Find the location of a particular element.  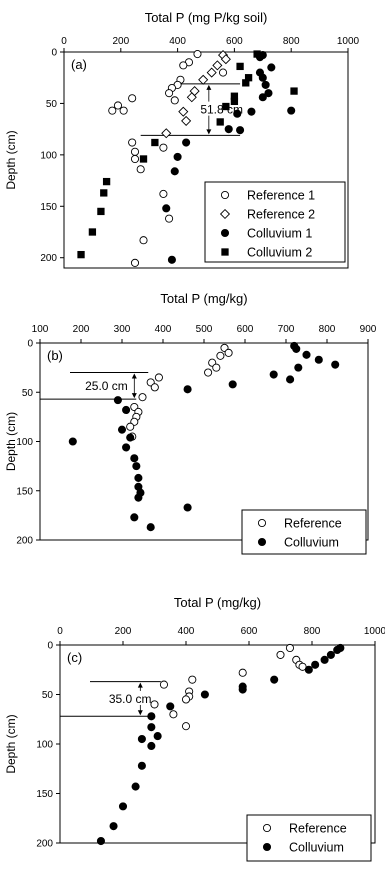

x-axis-title: Total P (mg/kg) is located at coordinates (203, 298).